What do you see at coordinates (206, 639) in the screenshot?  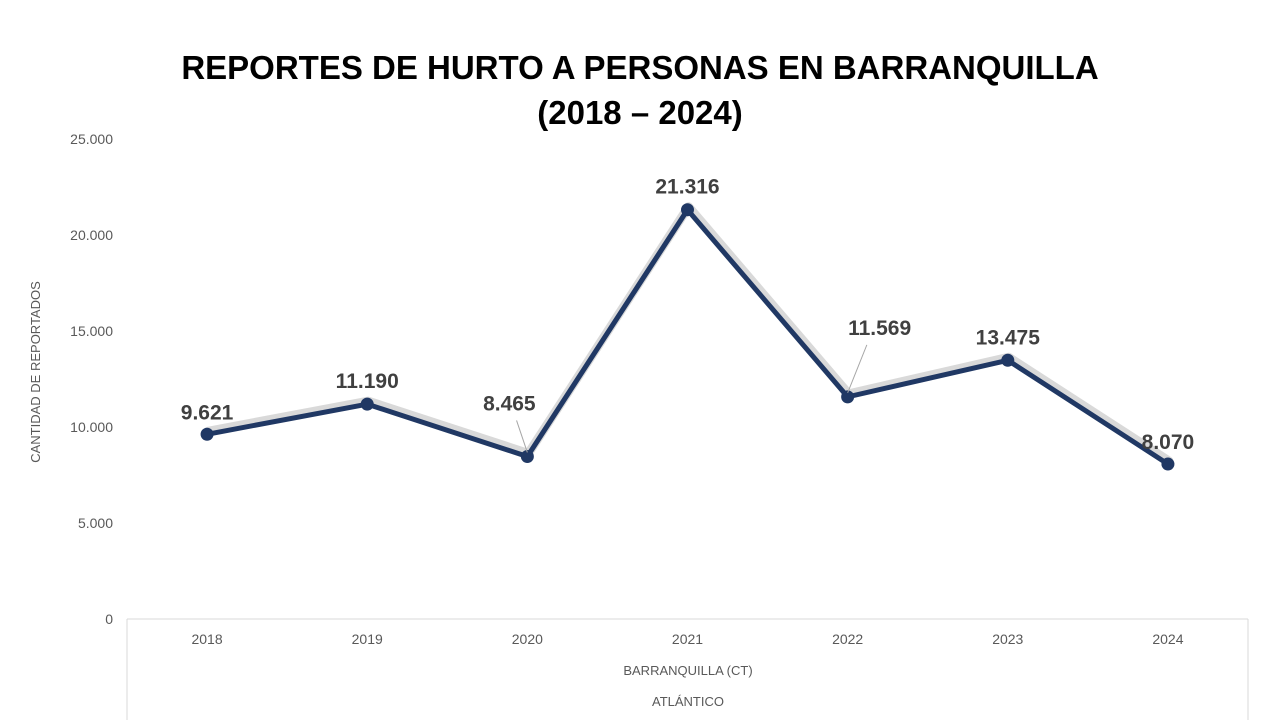 I see `x-tick-label: 2018` at bounding box center [206, 639].